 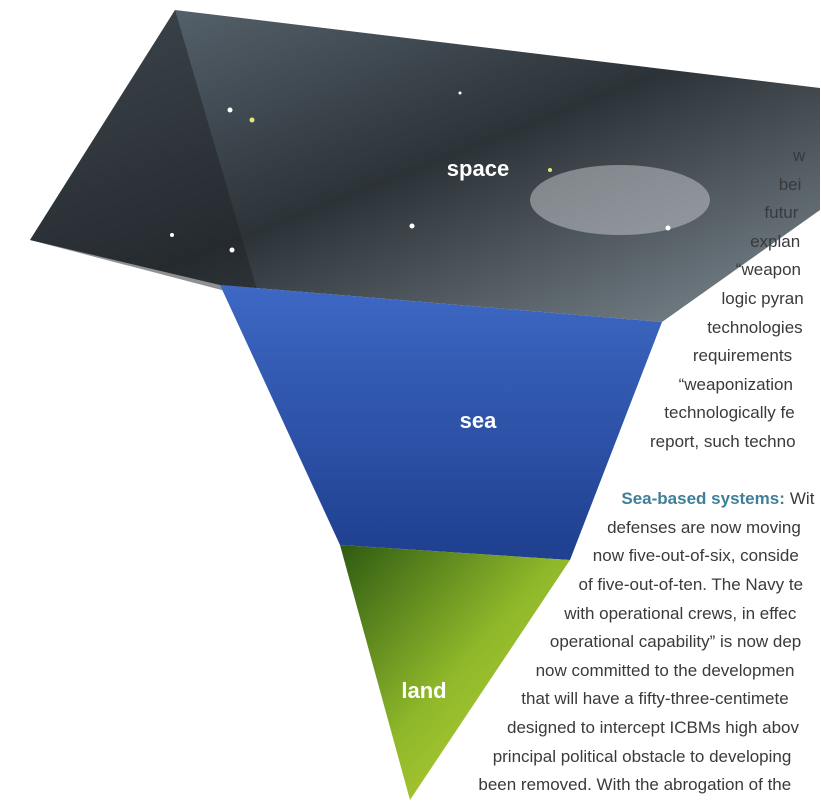 I want to click on line-text: defenses are now moving, so click(x=704, y=527).